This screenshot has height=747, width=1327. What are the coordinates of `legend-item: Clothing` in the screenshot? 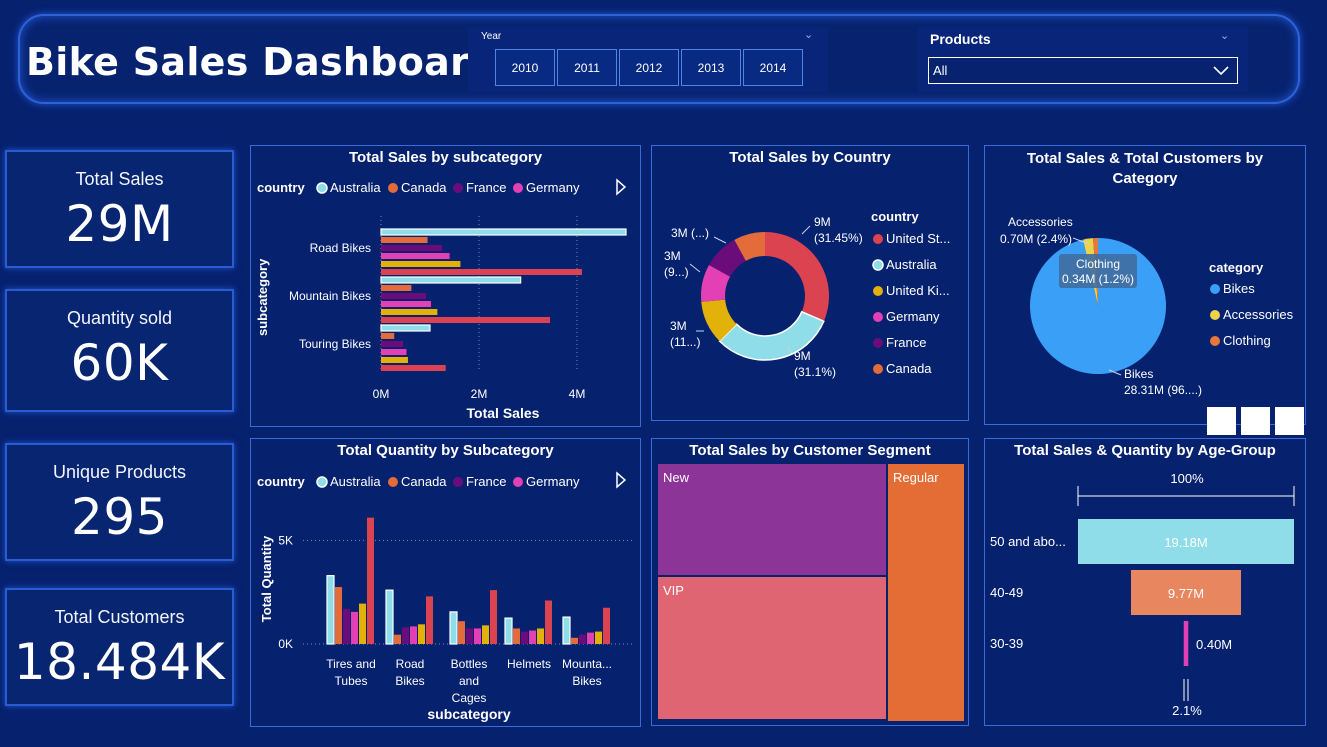 It's located at (1247, 340).